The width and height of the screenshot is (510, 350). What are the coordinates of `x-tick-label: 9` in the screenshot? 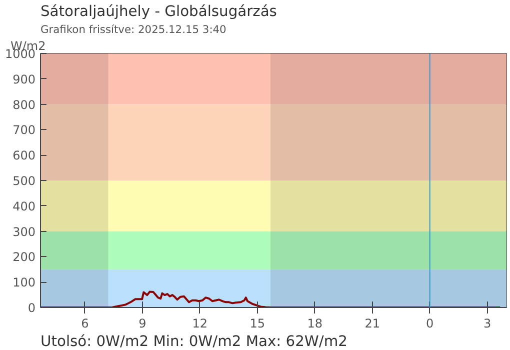 It's located at (142, 323).